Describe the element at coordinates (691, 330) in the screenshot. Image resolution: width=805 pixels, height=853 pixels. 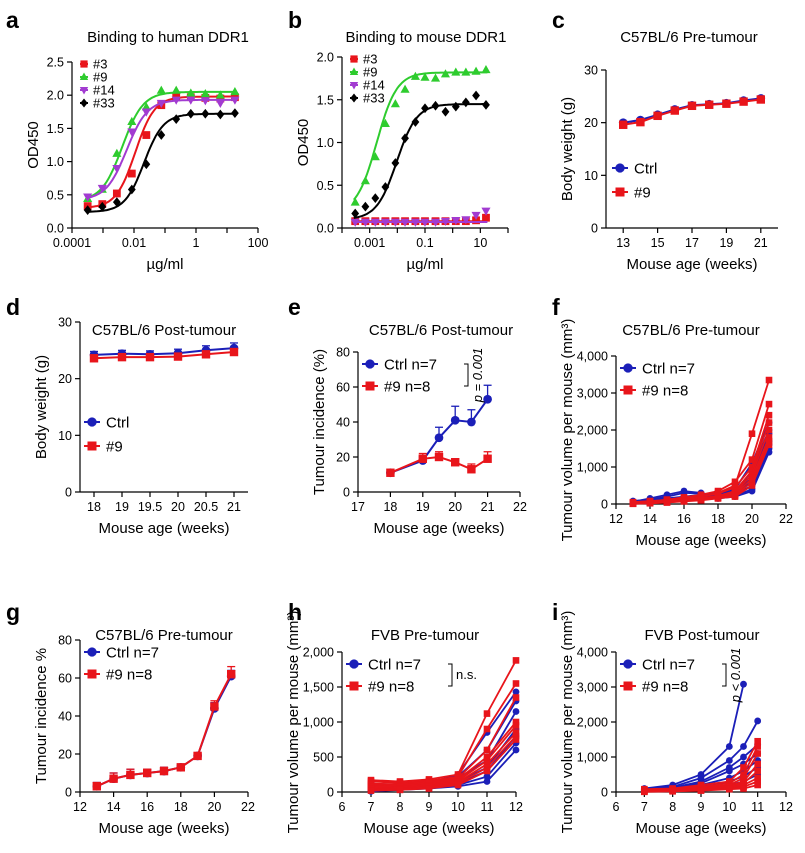
I see `panel-title: C57BL/6 Pre-tumour` at that location.